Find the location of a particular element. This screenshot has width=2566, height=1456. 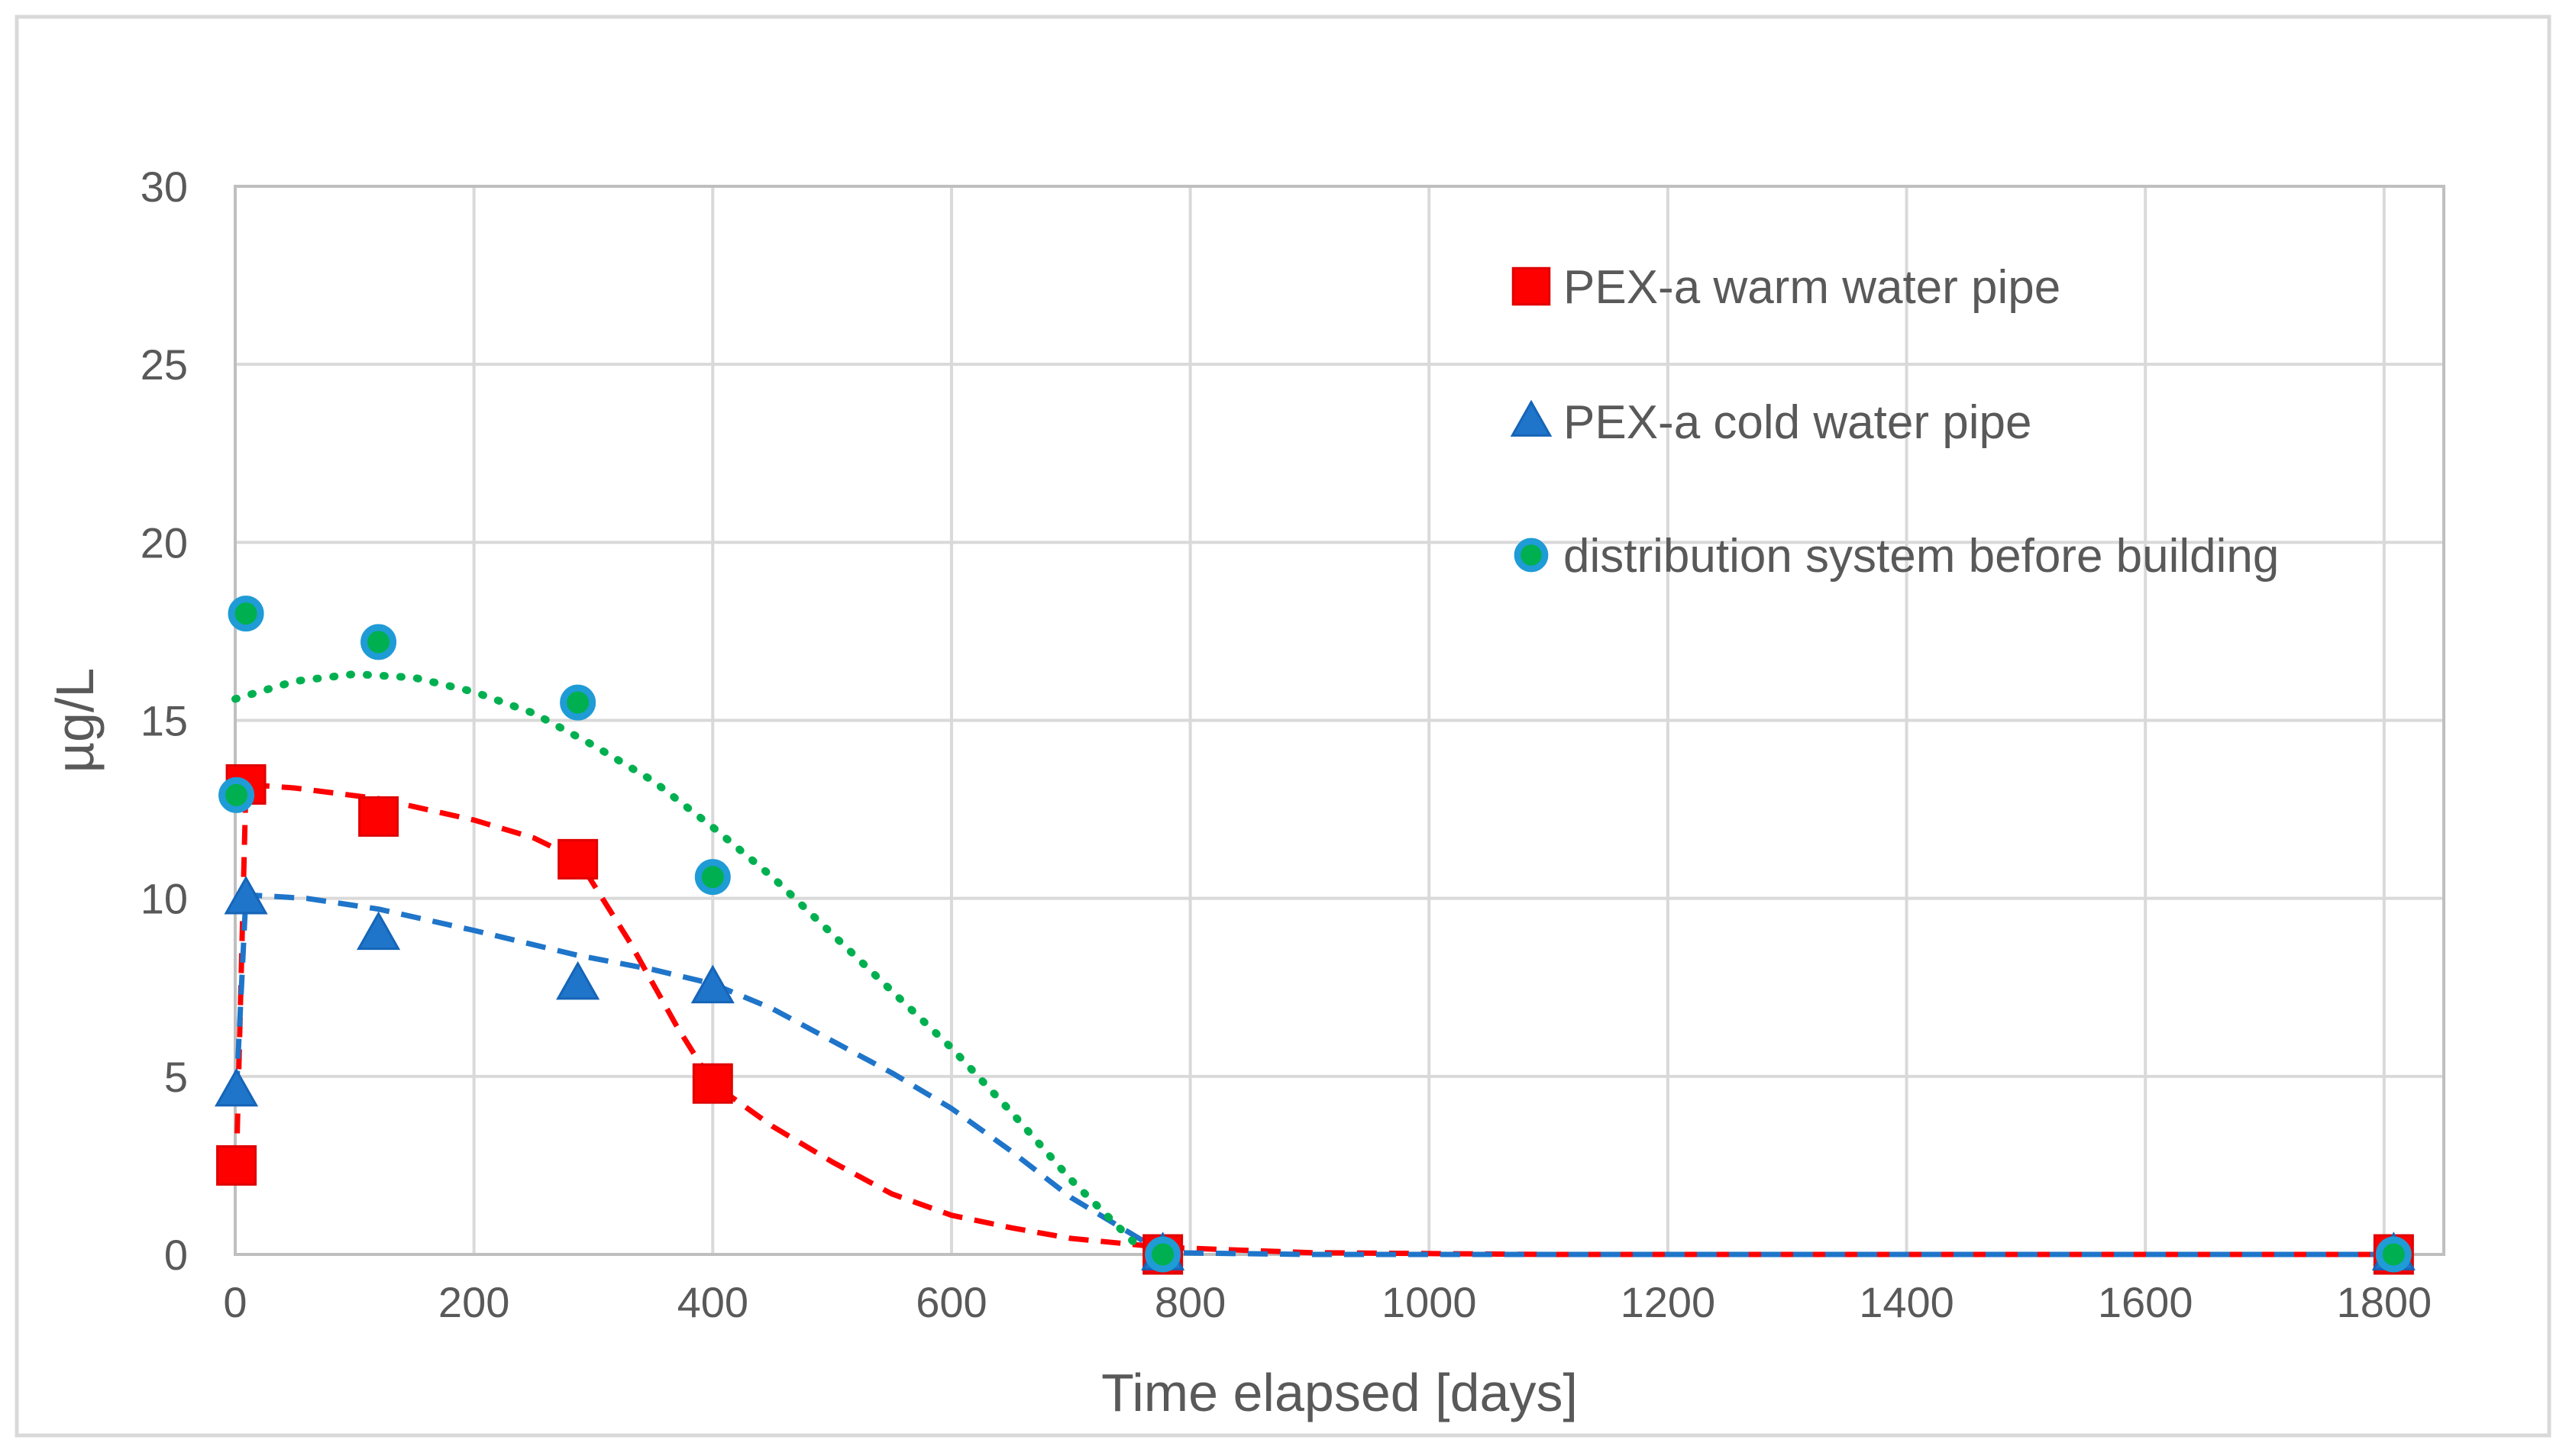

y-tick-label: 0 is located at coordinates (176, 1255).